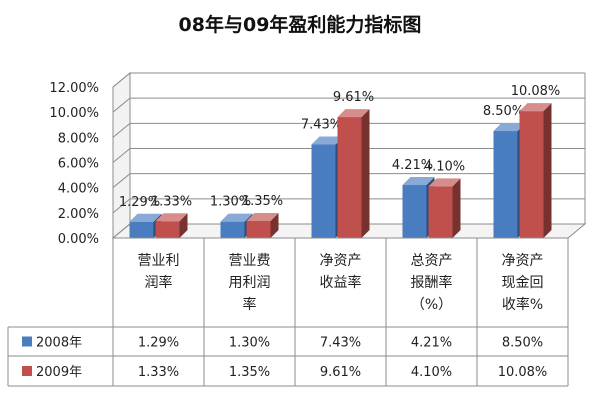  What do you see at coordinates (59, 343) in the screenshot?
I see `legend-label: 2008年` at bounding box center [59, 343].